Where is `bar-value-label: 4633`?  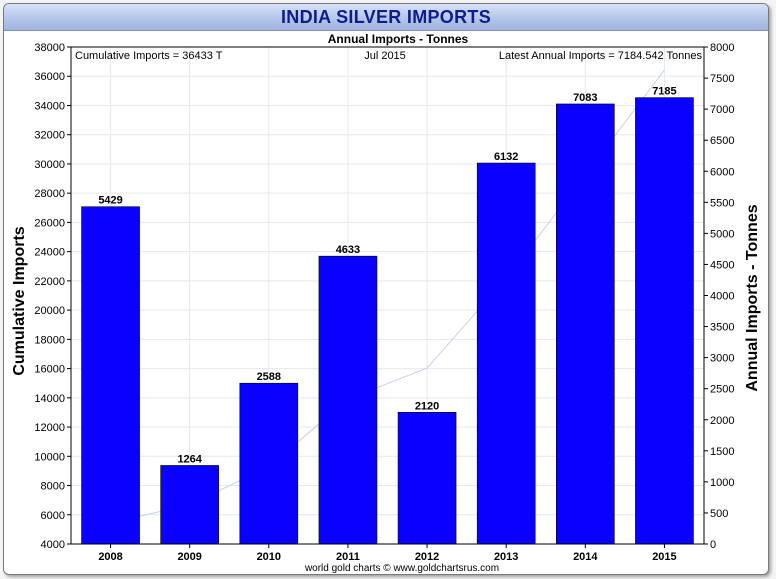
bar-value-label: 4633 is located at coordinates (348, 250).